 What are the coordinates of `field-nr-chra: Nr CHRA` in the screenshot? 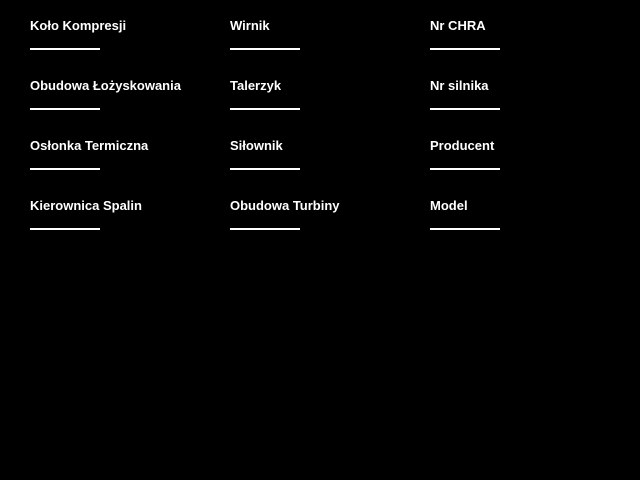 It's located at (520, 34).